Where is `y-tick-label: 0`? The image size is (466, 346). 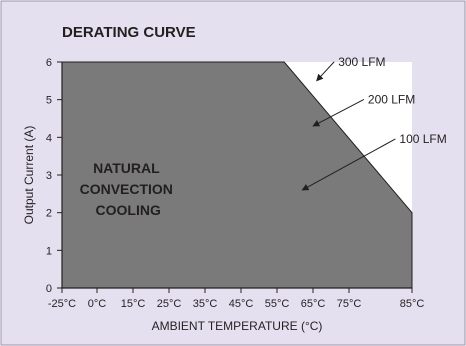
y-tick-label: 0 is located at coordinates (49, 289).